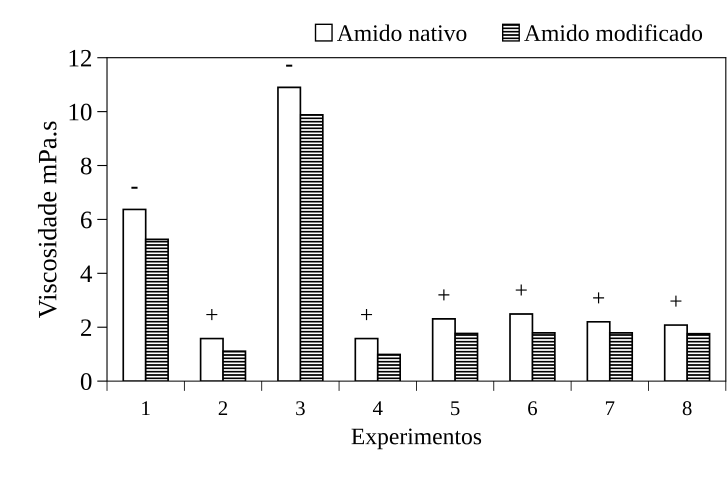 Image resolution: width=728 pixels, height=477 pixels. What do you see at coordinates (86, 327) in the screenshot?
I see `y-tick-label: 2` at bounding box center [86, 327].